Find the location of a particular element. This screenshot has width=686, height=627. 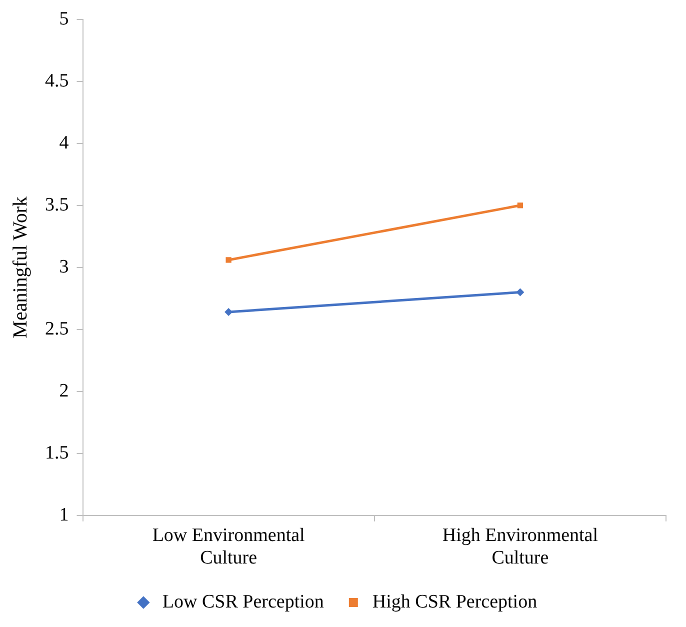

y-tick-label: 3 is located at coordinates (64, 267).